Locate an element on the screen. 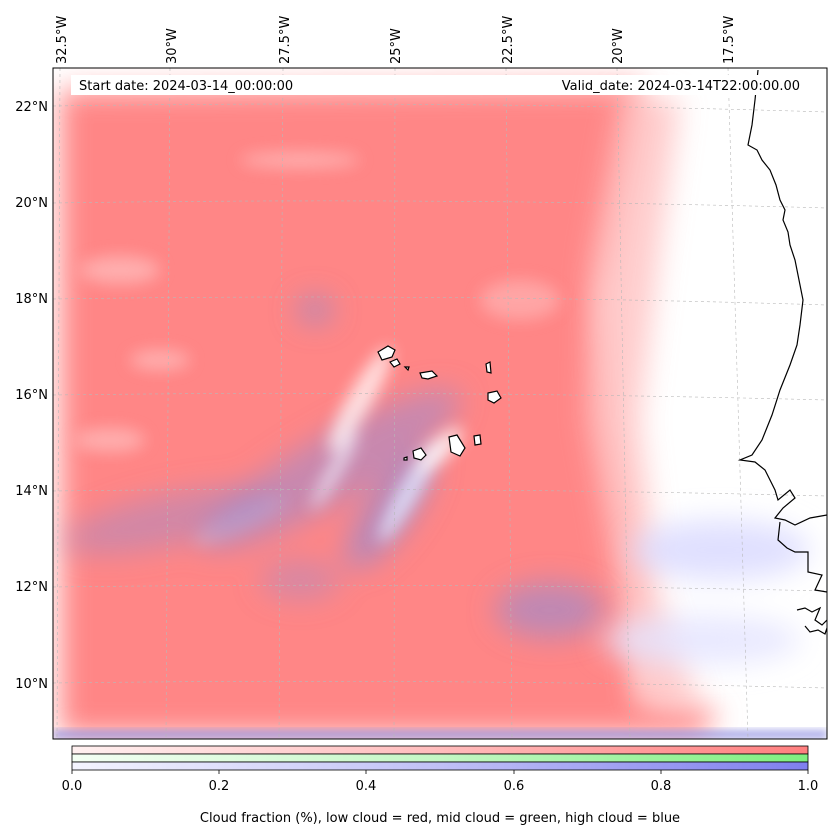  colorbar-tick: 1.0 is located at coordinates (808, 786).